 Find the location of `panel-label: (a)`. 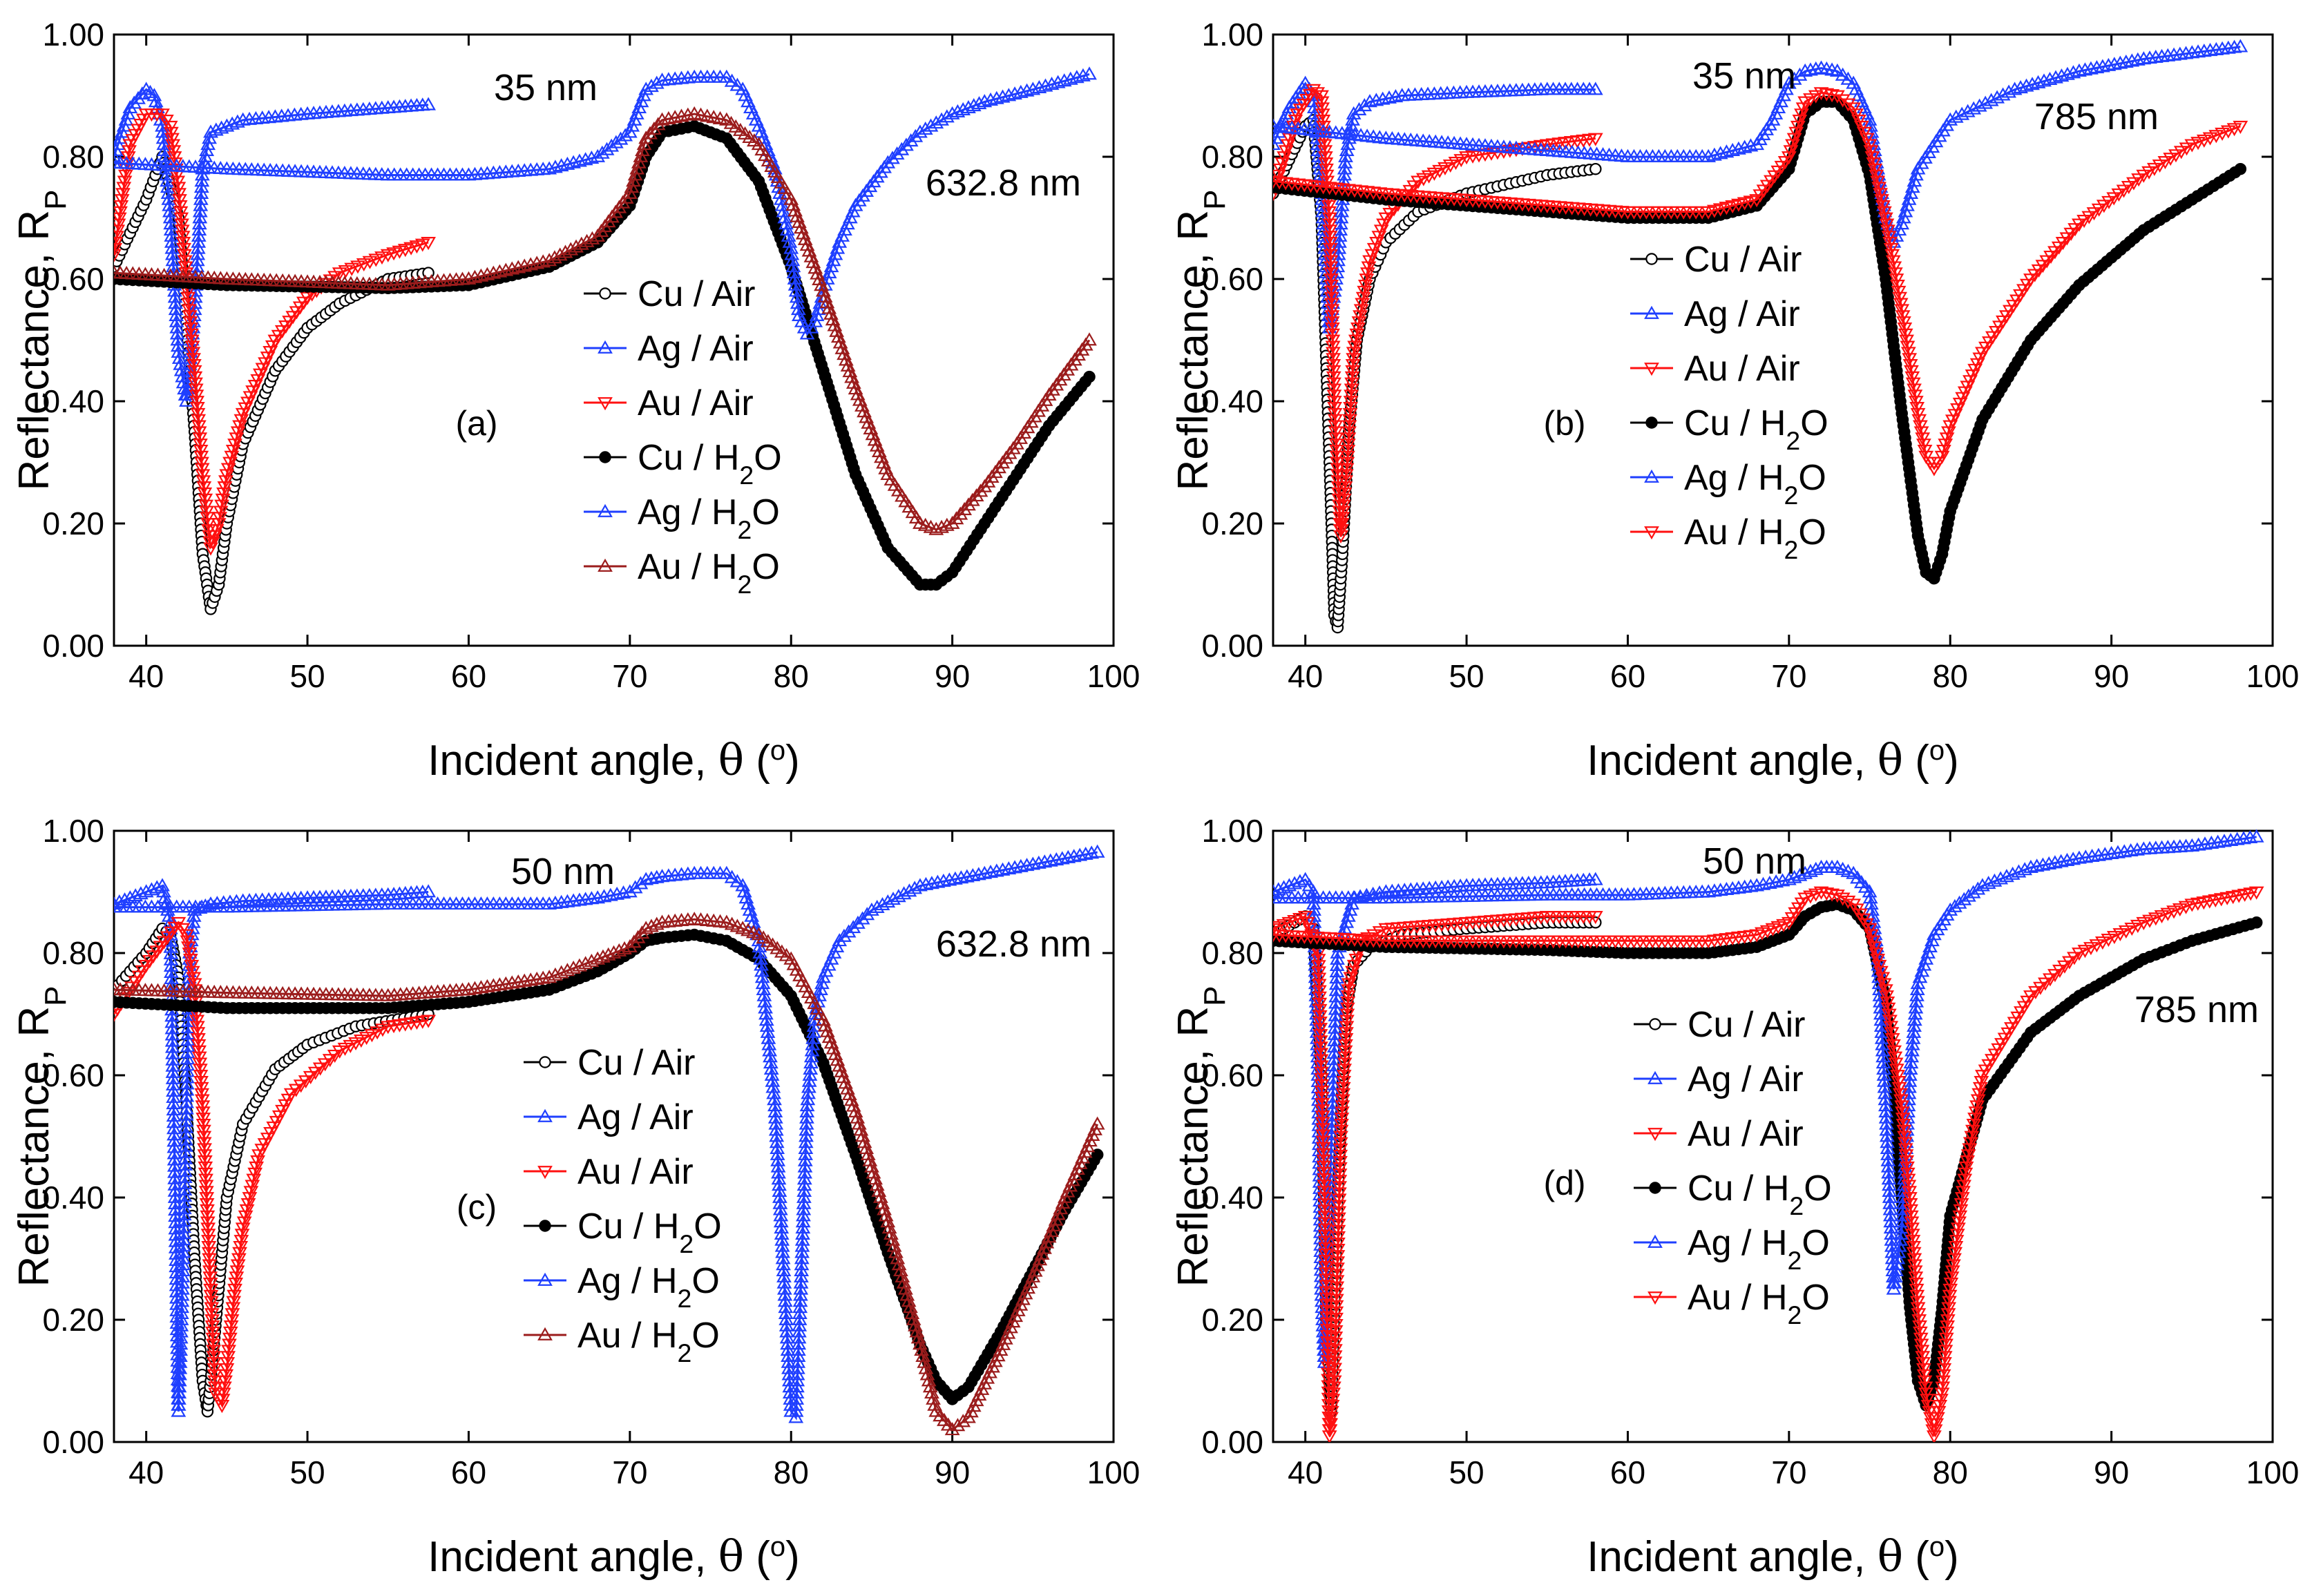

panel-label: (a) is located at coordinates (476, 423).